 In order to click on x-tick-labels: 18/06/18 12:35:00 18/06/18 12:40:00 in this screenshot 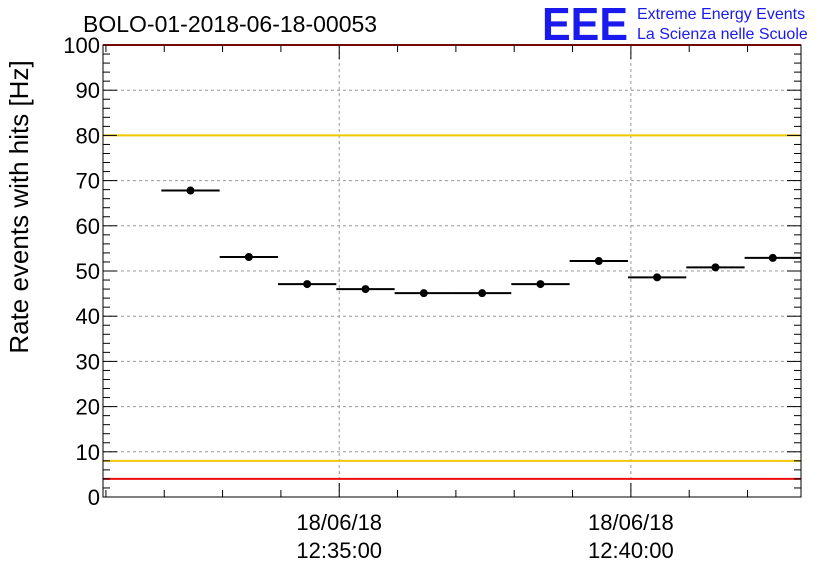, I will do `click(484, 536)`.